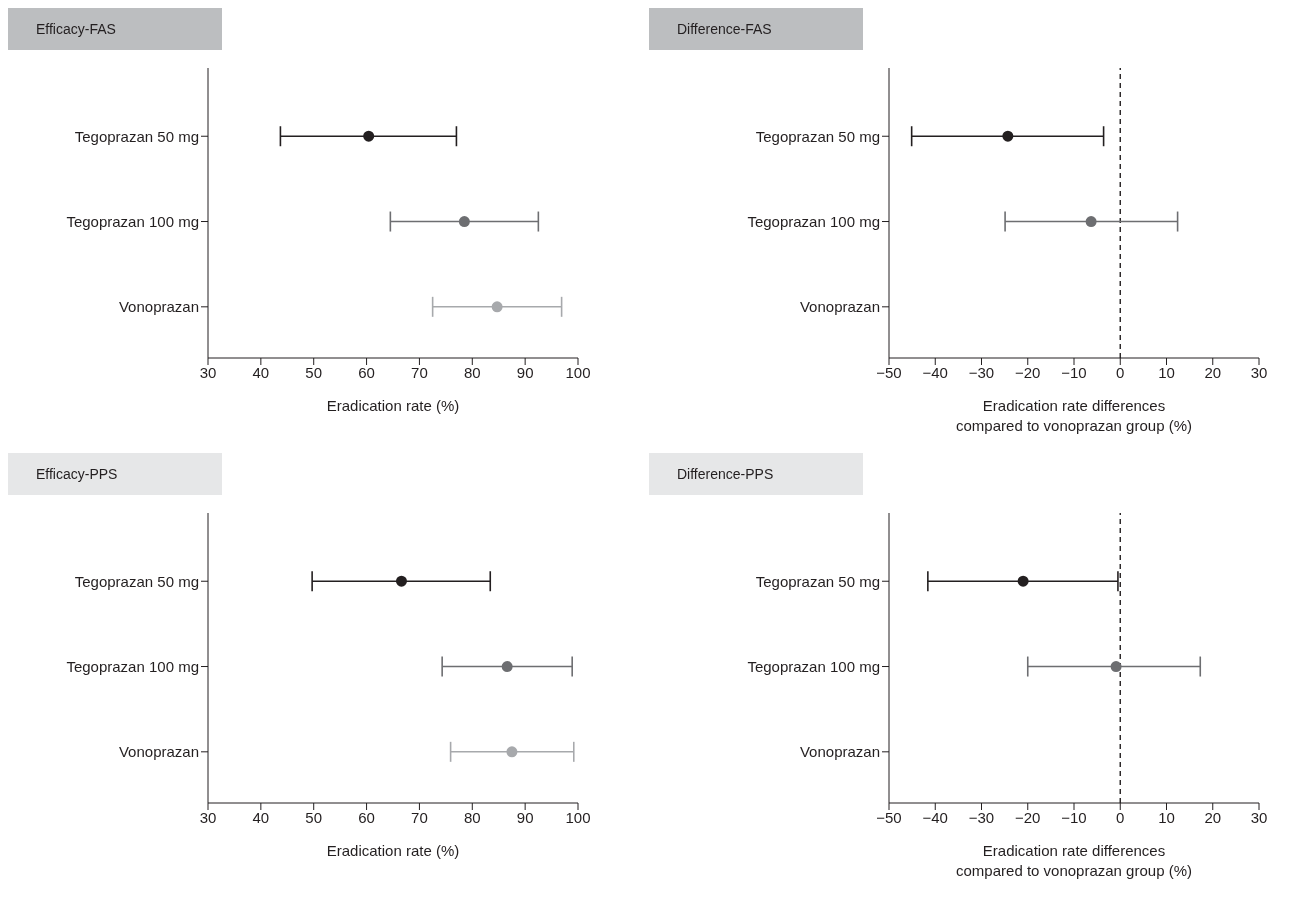 The height and width of the screenshot is (905, 1298). I want to click on text: Efficacy-PPS, so click(115, 474).